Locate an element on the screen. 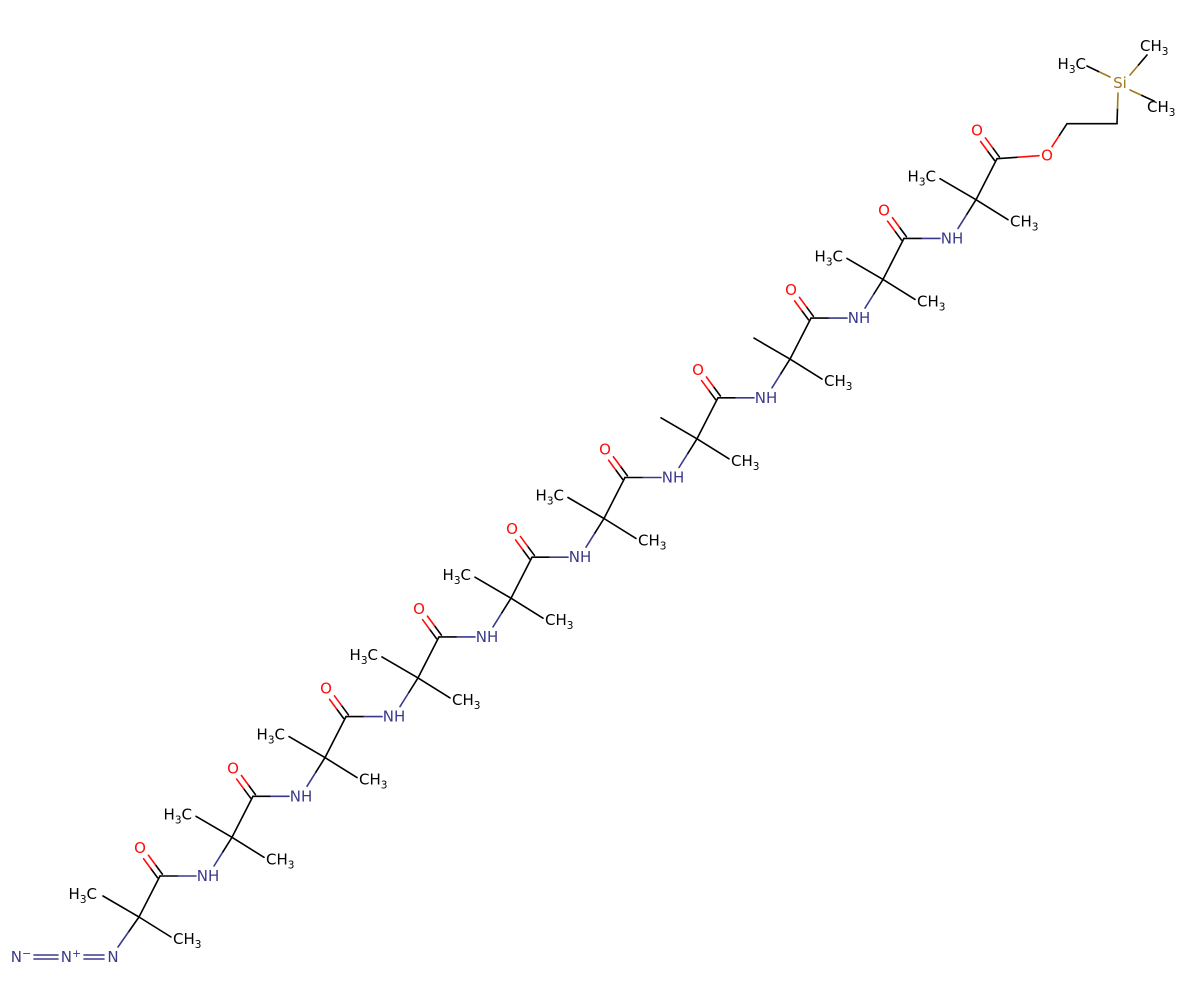  ester-oxygen: O is located at coordinates (1047, 156).